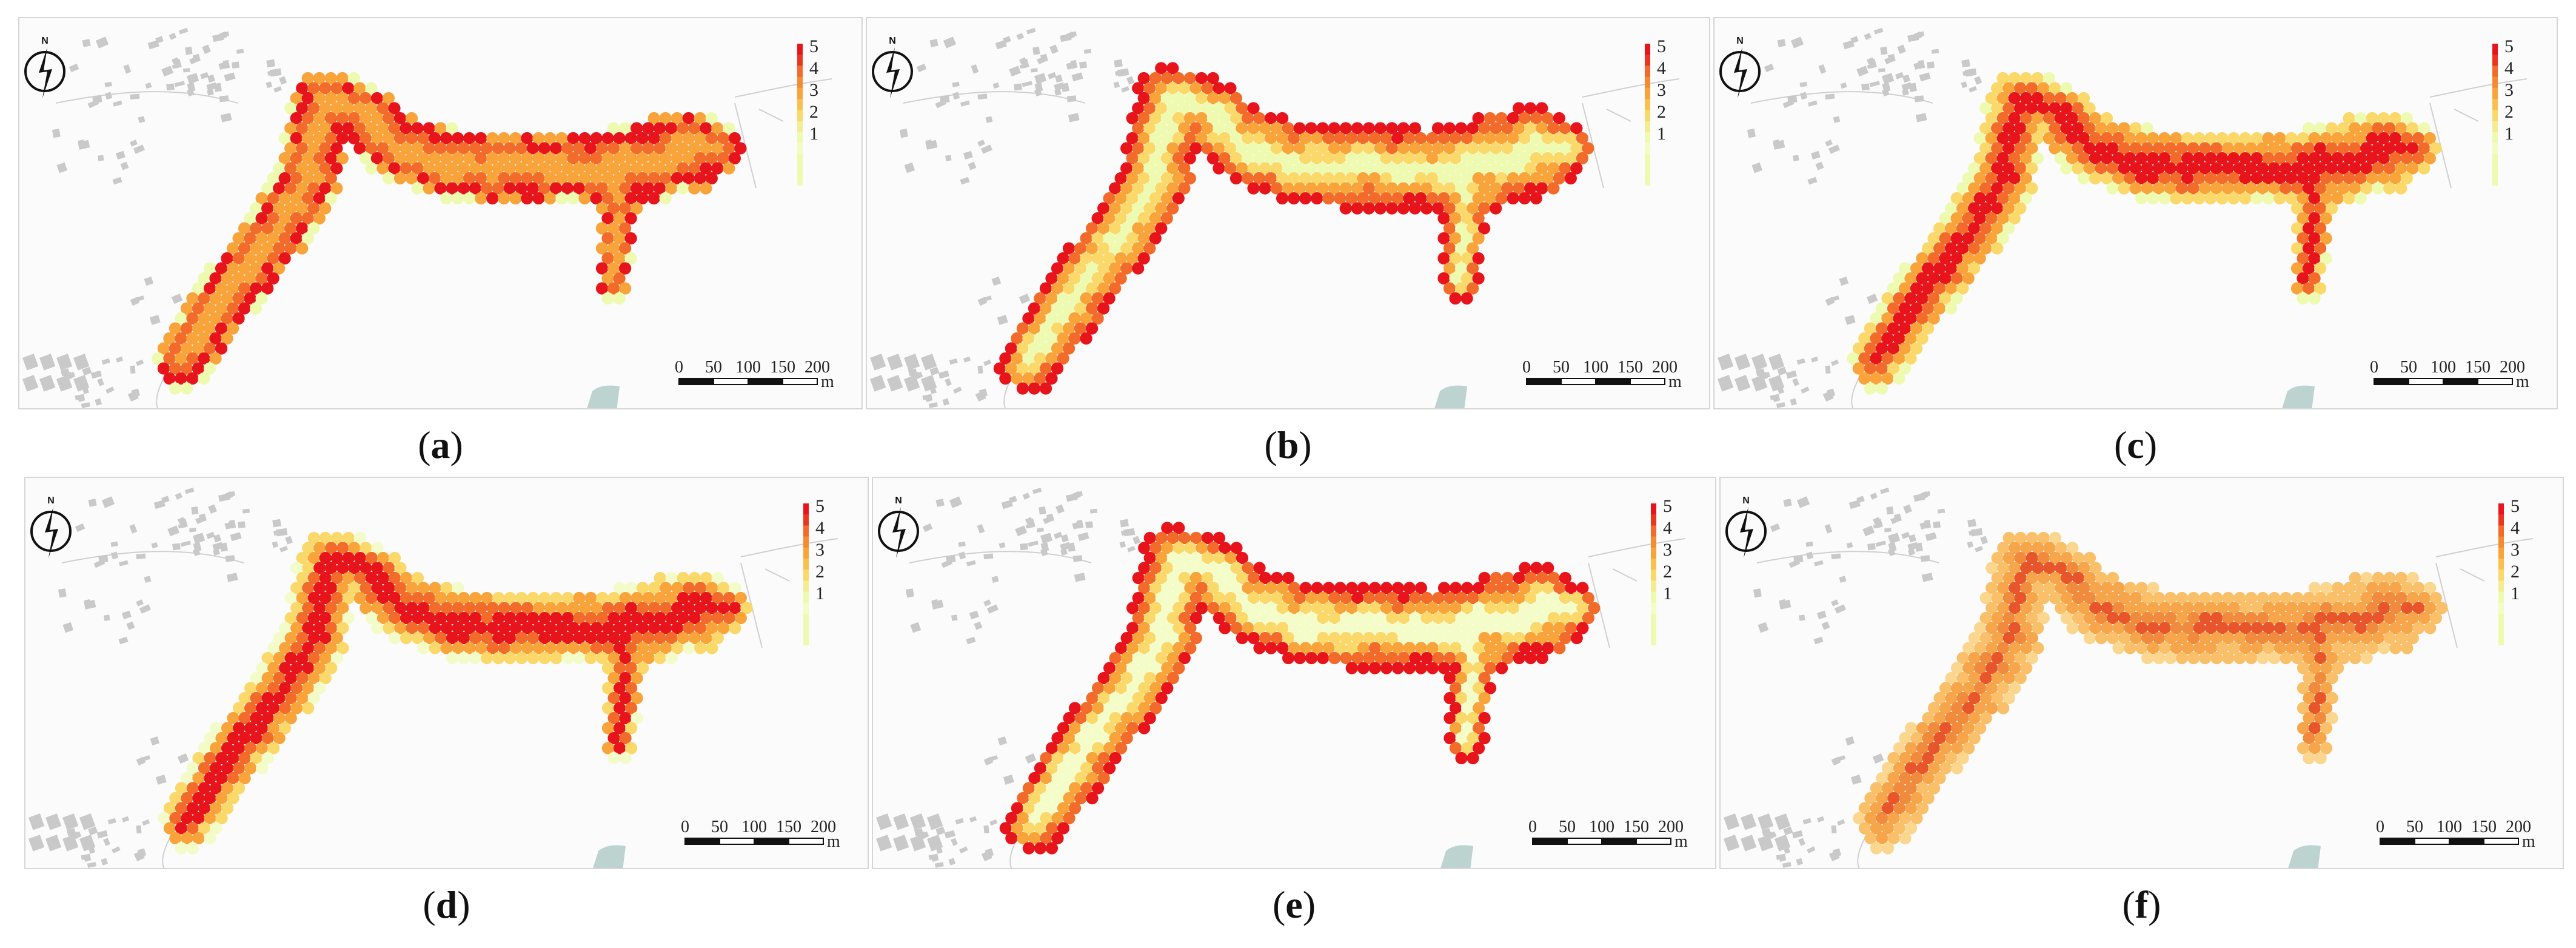  What do you see at coordinates (51, 527) in the screenshot?
I see `north-arrow-icon: N` at bounding box center [51, 527].